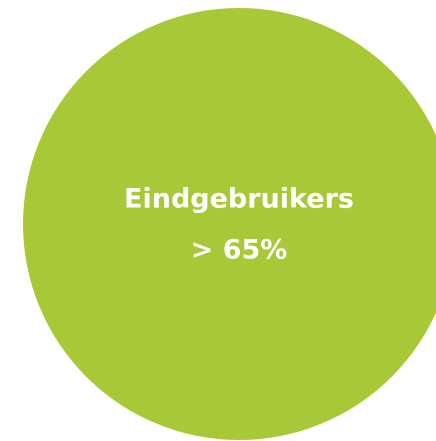  Describe the element at coordinates (239, 250) in the screenshot. I see `circle-value: > 65%` at that location.